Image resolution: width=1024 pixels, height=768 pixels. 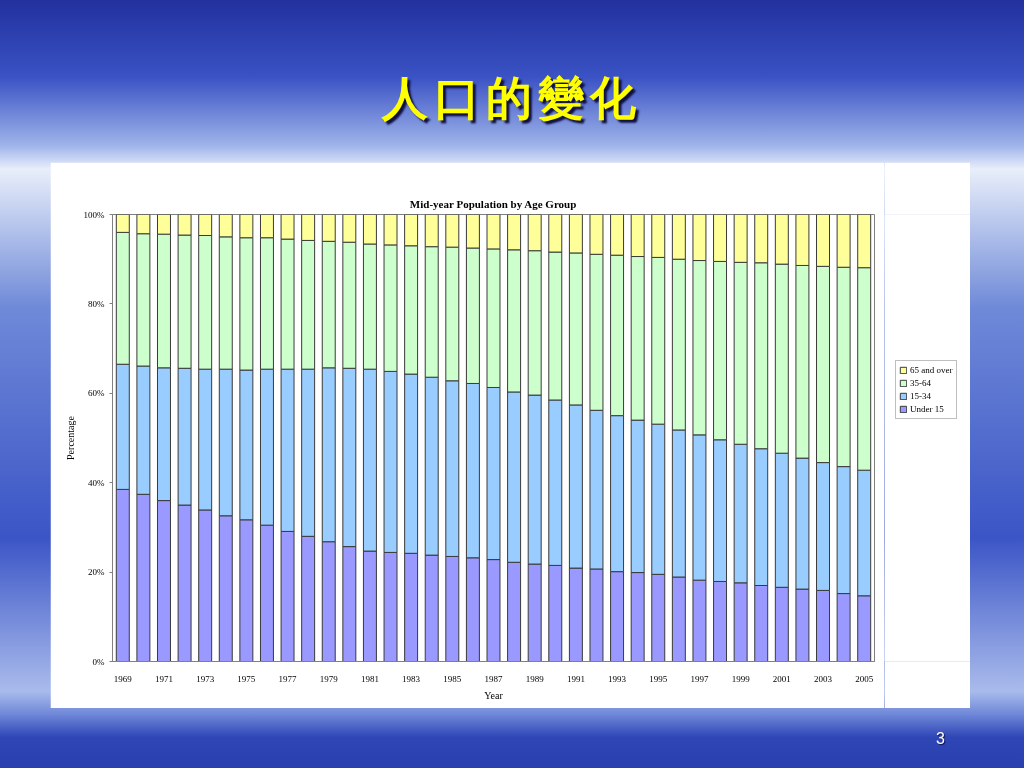 I want to click on x-tick-label: 1969, so click(x=123, y=678).